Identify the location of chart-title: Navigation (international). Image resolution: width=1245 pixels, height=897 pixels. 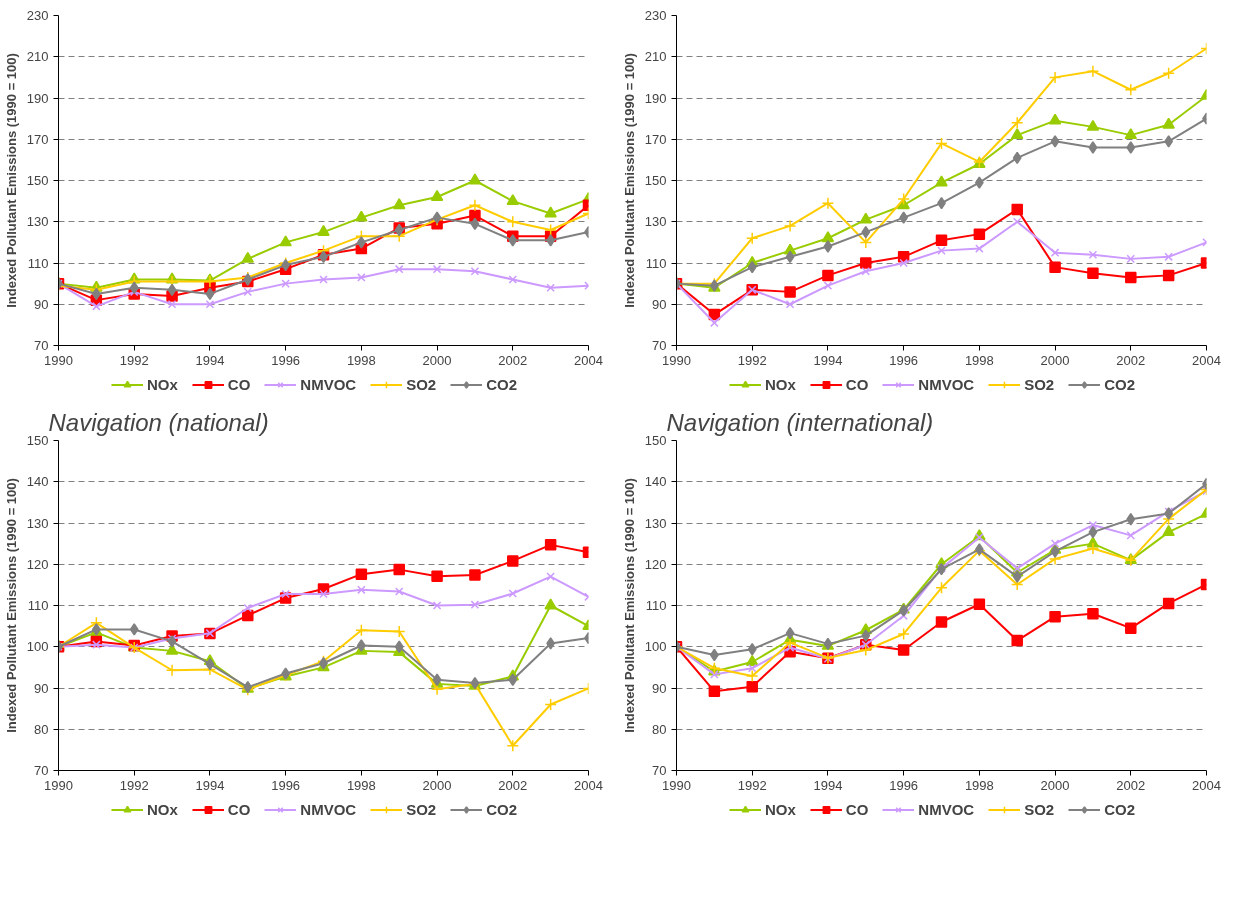
(800, 422).